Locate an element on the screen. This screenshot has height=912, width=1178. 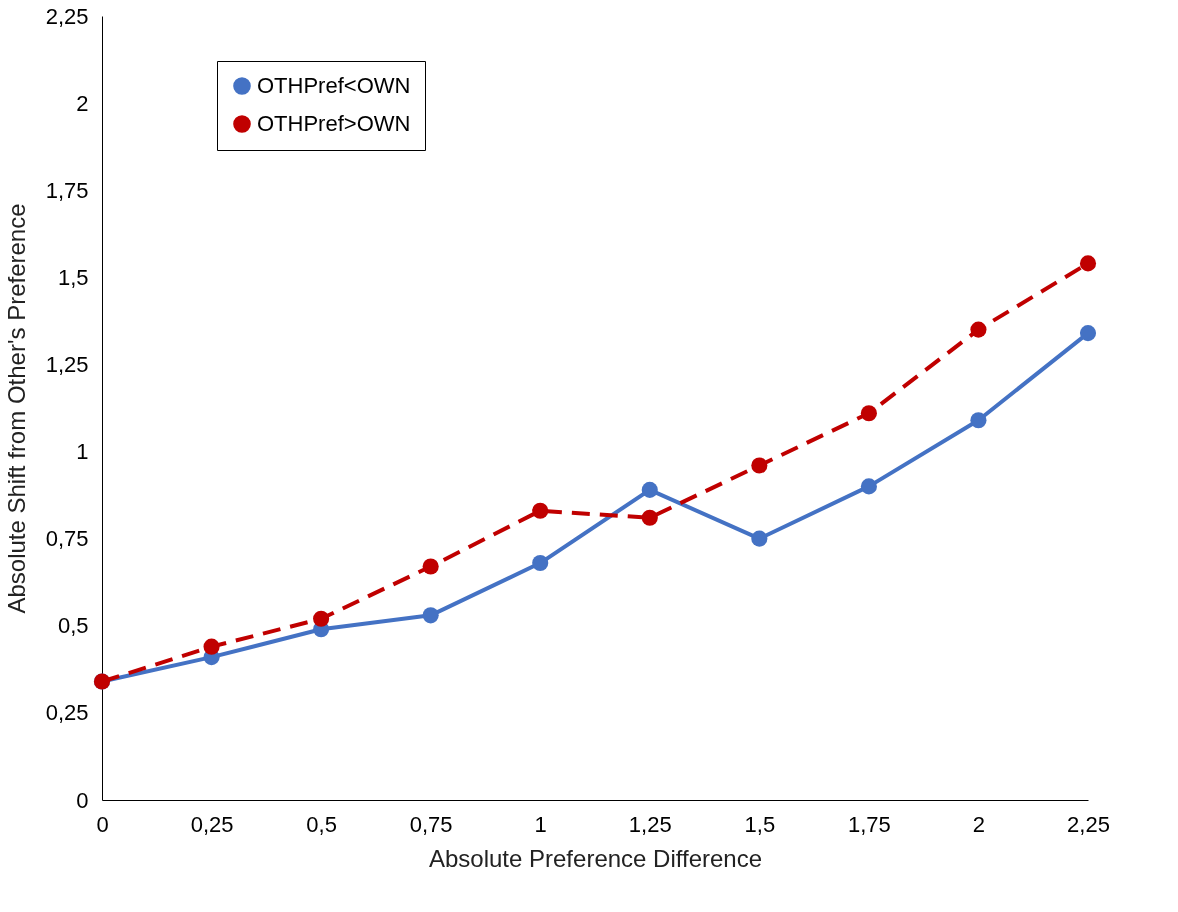
x-tick-label: 0,75 is located at coordinates (431, 824).